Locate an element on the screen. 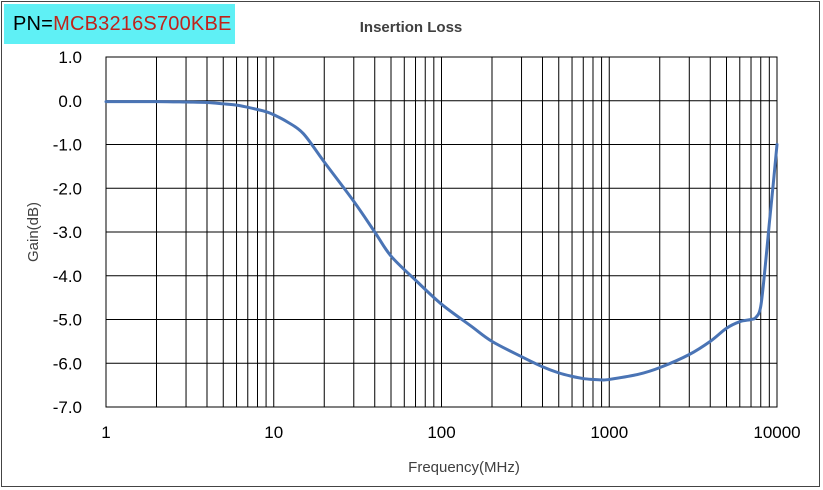 This screenshot has height=490, width=823. x-axis-ticks: 1 10 100 1000 10000 is located at coordinates (450, 432).